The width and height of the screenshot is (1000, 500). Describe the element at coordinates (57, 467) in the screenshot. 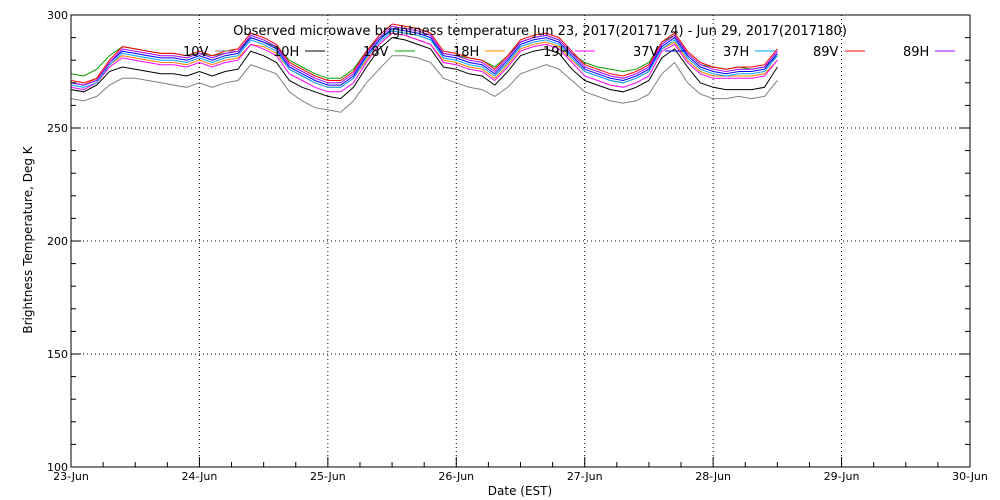

I see `y-tick-label: 100` at that location.